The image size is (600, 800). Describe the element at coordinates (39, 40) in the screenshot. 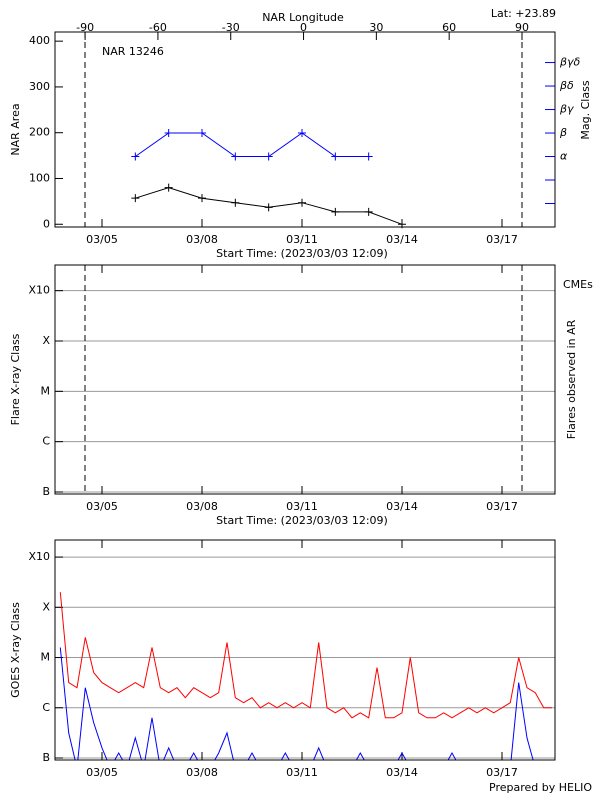

I see `y-tick-label: 400` at that location.